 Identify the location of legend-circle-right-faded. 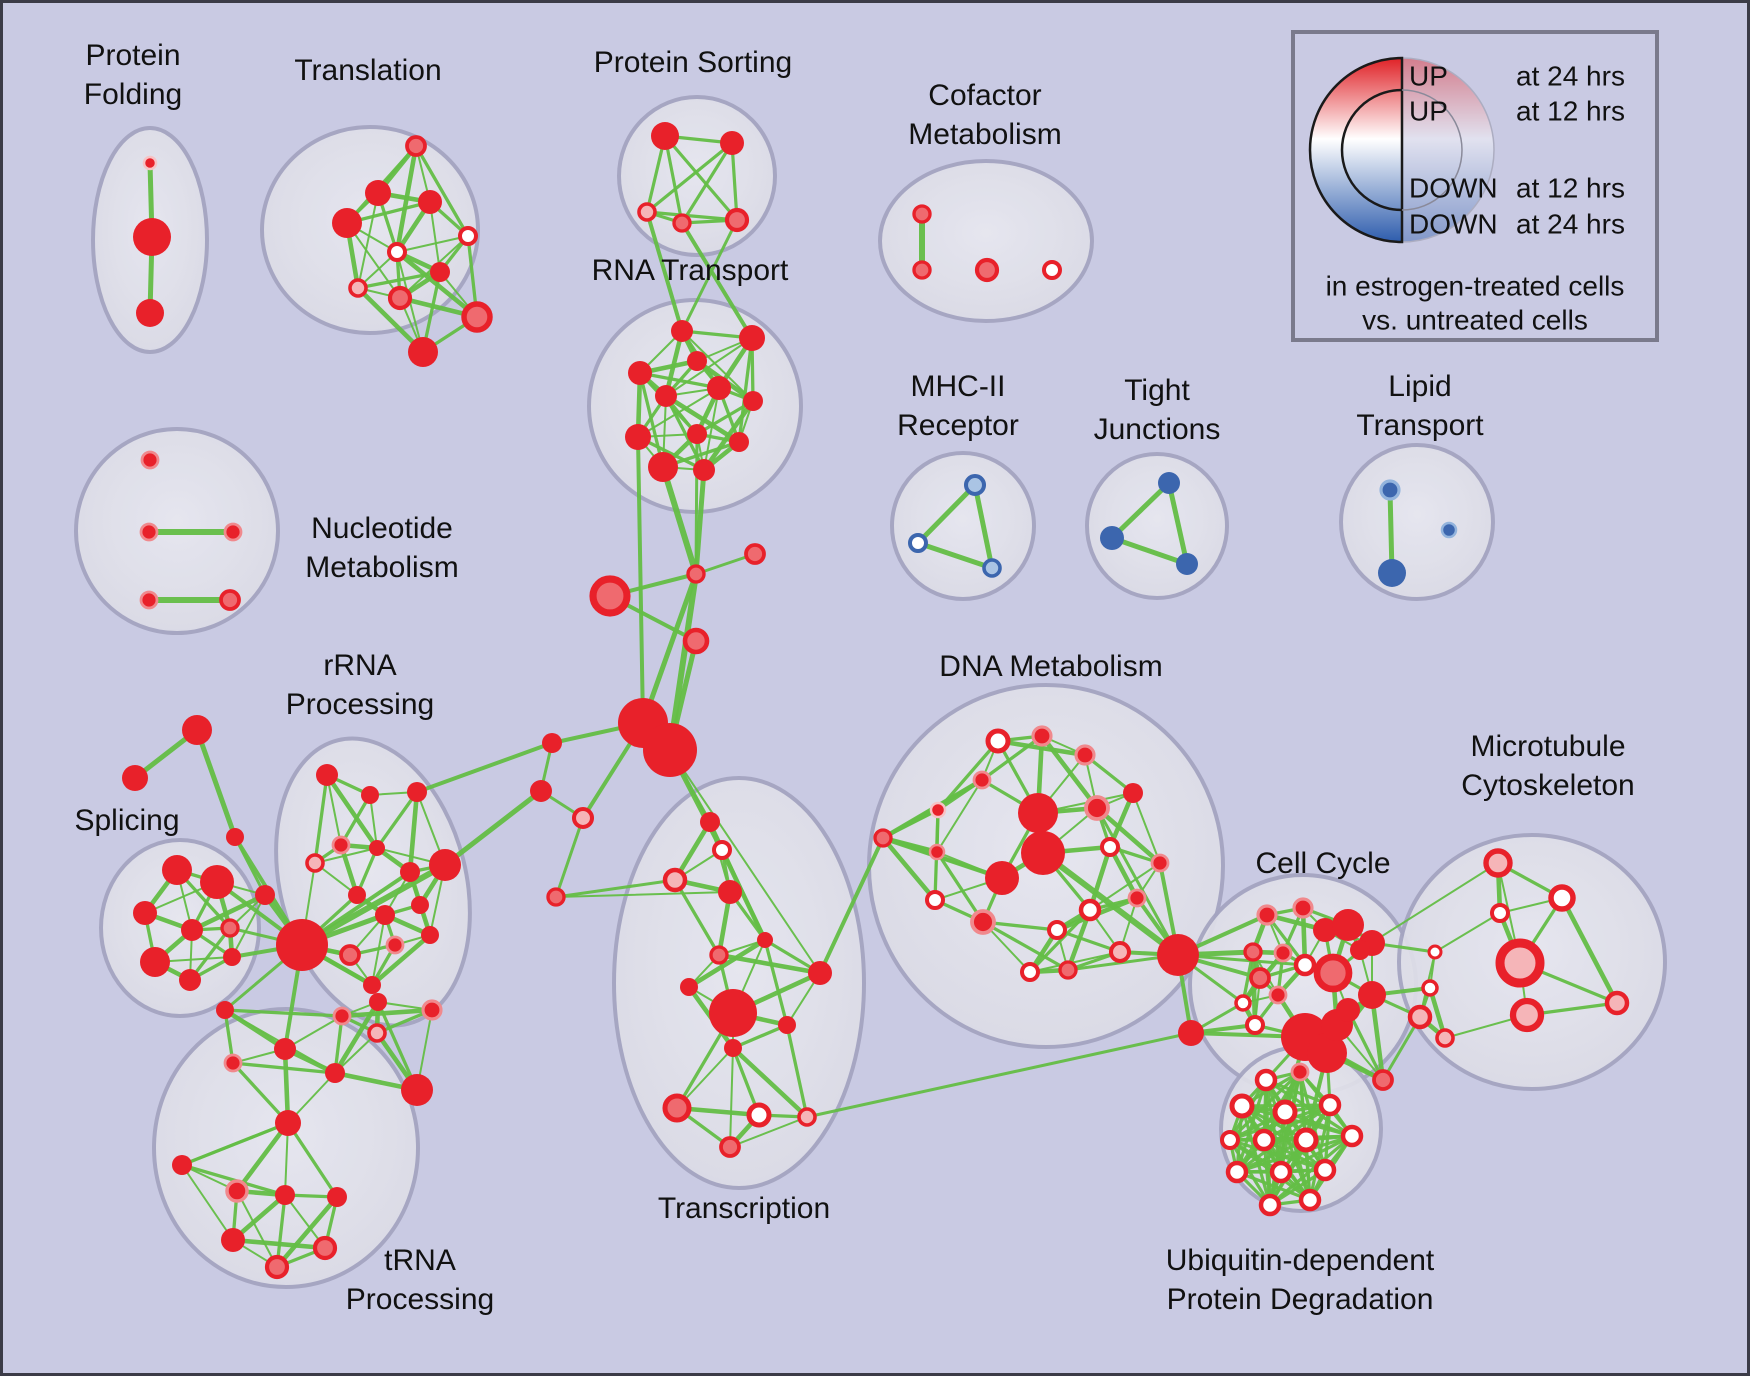
(1448, 150).